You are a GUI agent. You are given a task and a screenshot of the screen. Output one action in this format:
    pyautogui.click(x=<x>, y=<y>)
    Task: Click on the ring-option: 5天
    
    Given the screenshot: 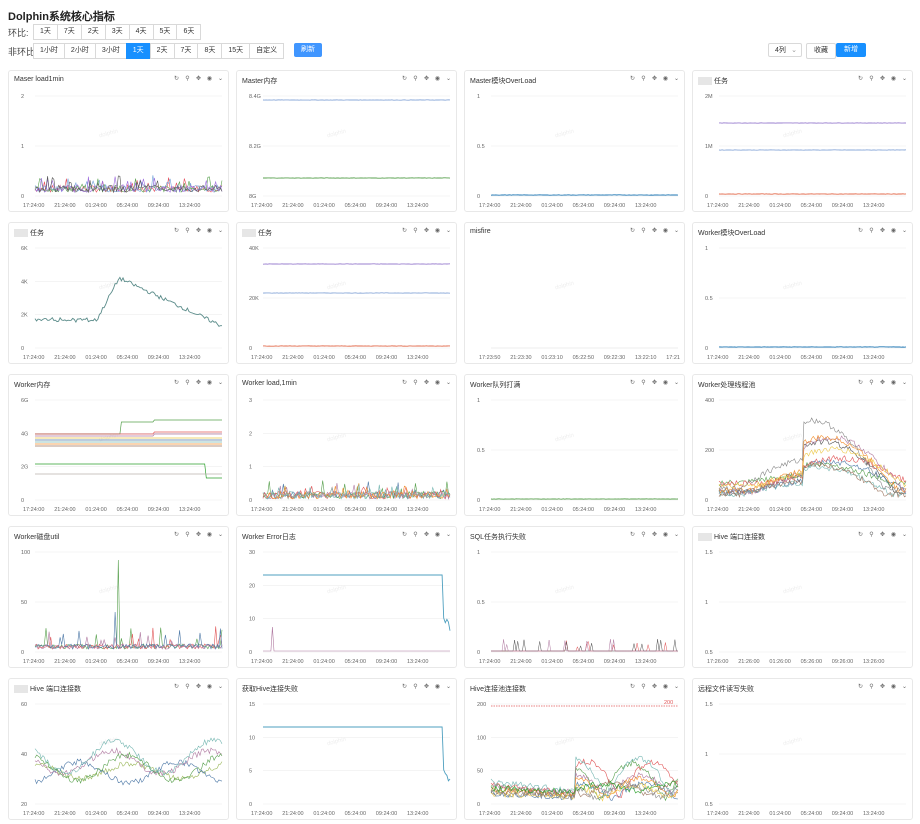 What is the action you would take?
    pyautogui.click(x=165, y=32)
    